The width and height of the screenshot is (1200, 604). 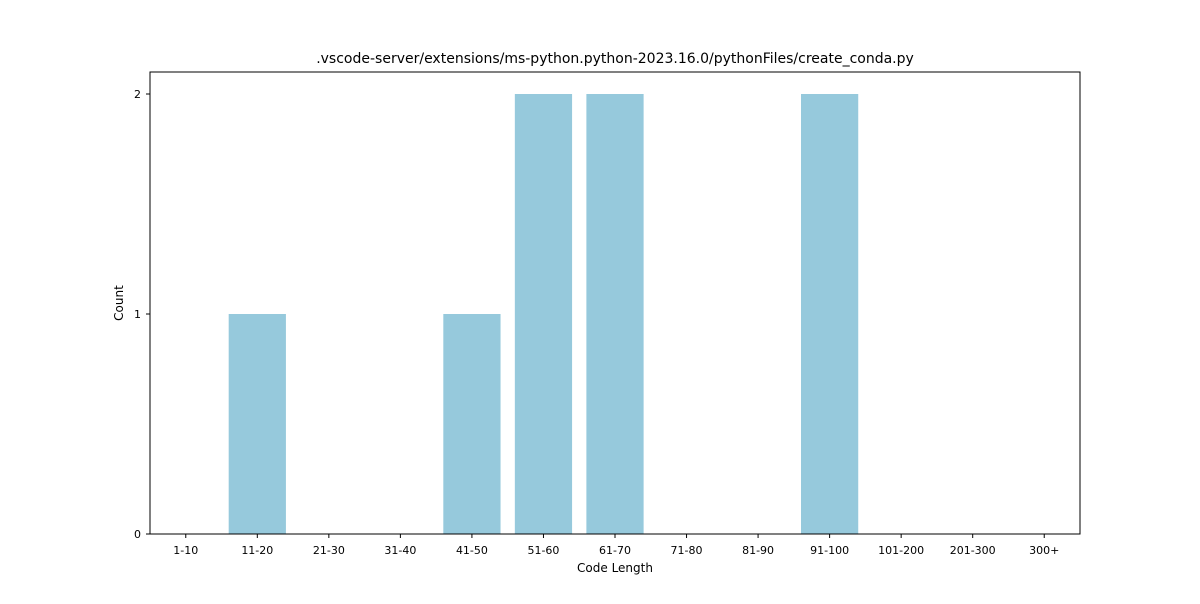 What do you see at coordinates (615, 568) in the screenshot?
I see `x-axis-label: Code Length` at bounding box center [615, 568].